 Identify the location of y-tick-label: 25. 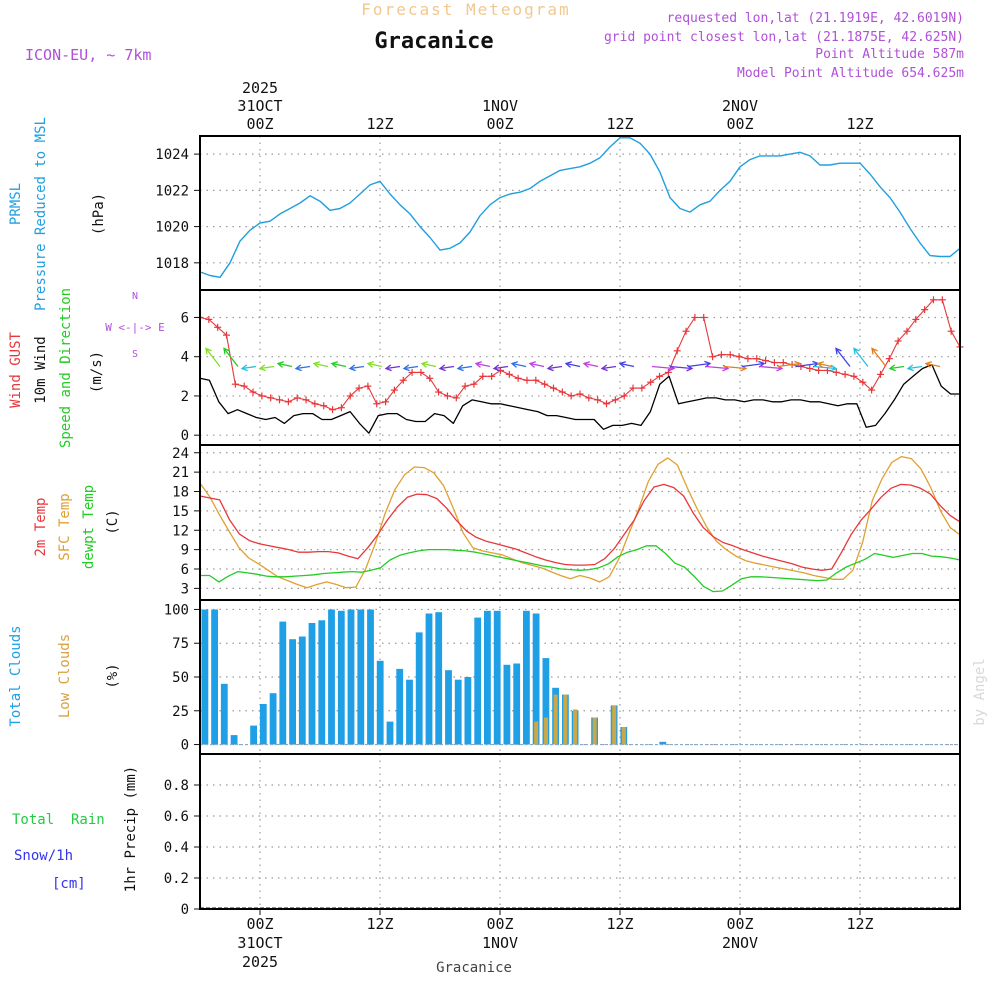
(180, 712).